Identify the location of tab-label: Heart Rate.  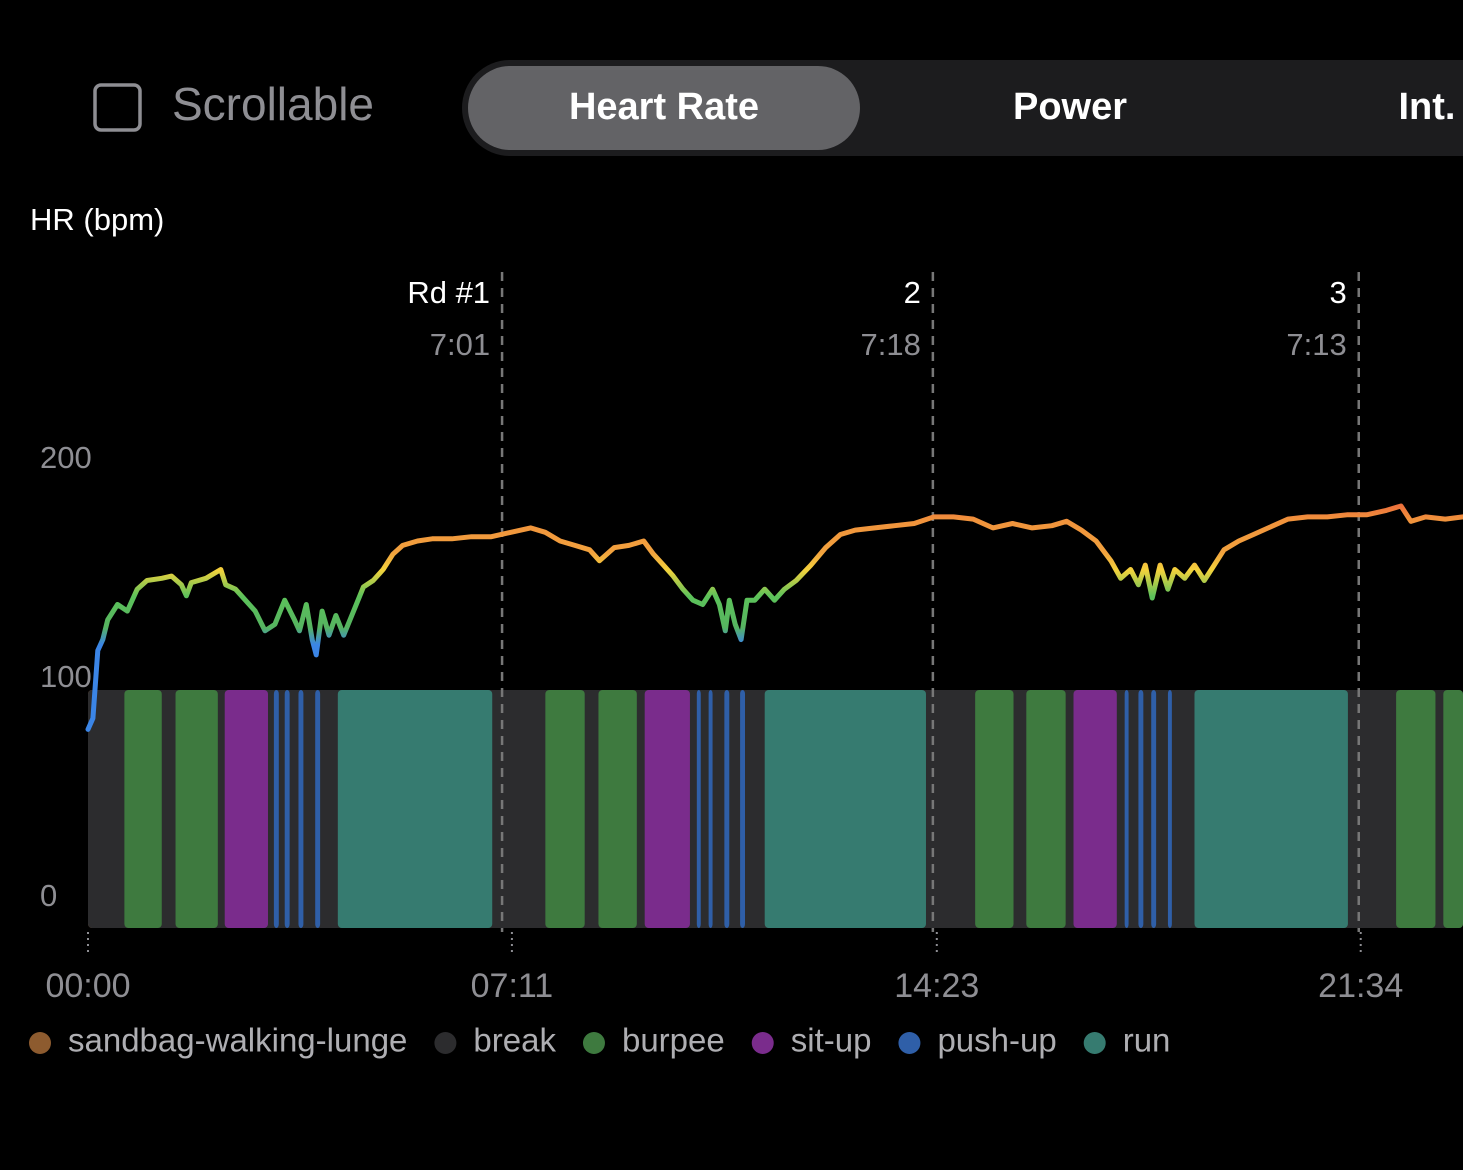
(664, 107).